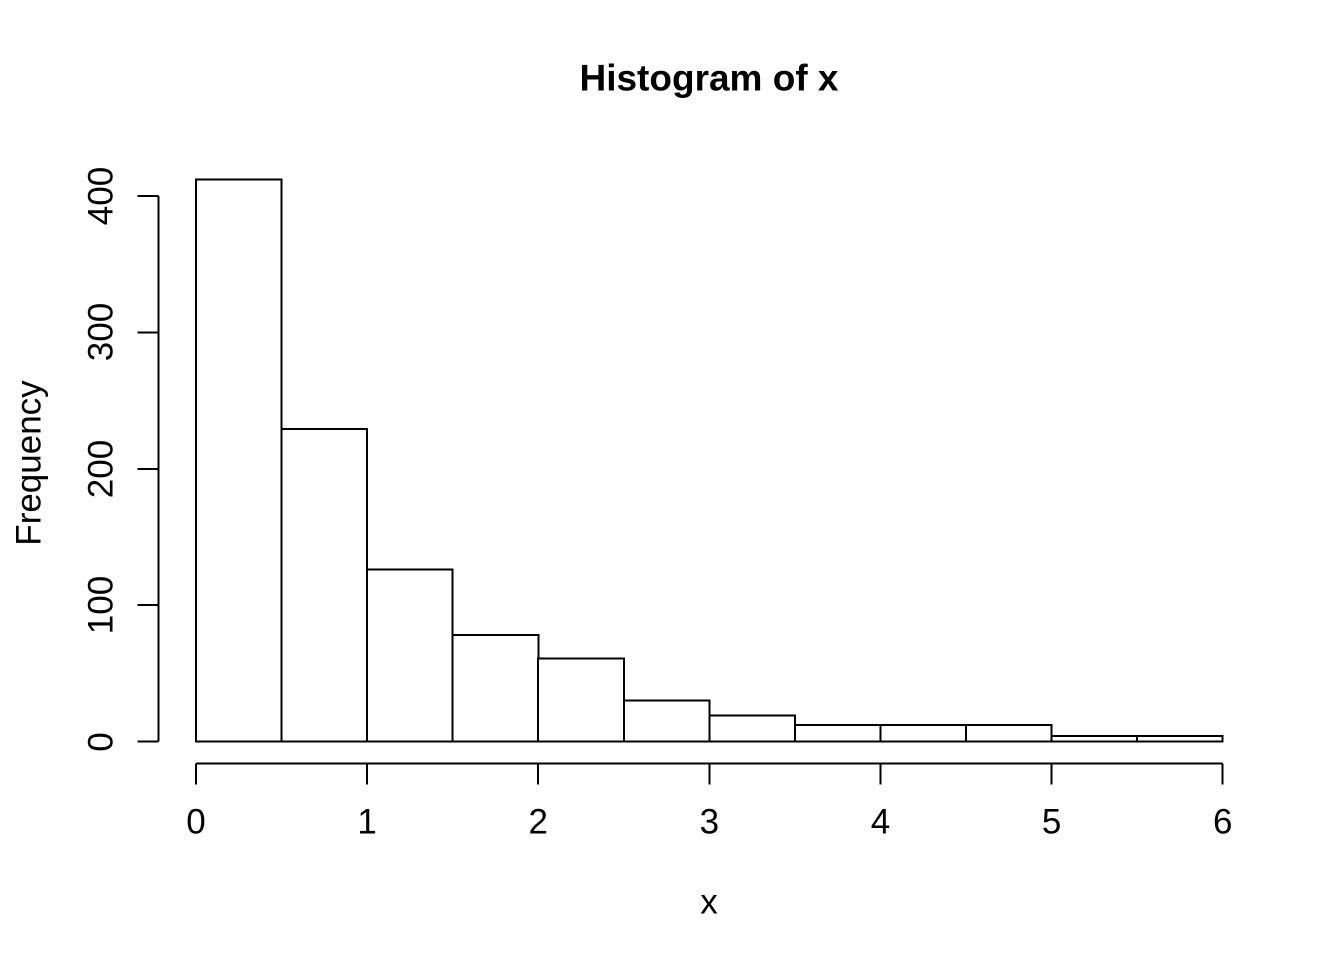 Image resolution: width=1344 pixels, height=960 pixels. I want to click on y-tick-label: 0, so click(101, 741).